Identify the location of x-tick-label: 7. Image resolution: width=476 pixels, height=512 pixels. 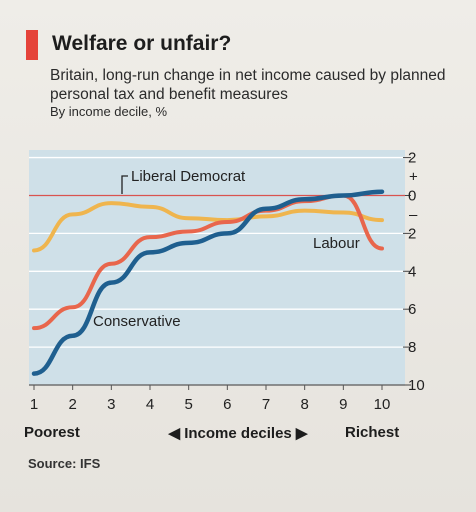
(266, 404).